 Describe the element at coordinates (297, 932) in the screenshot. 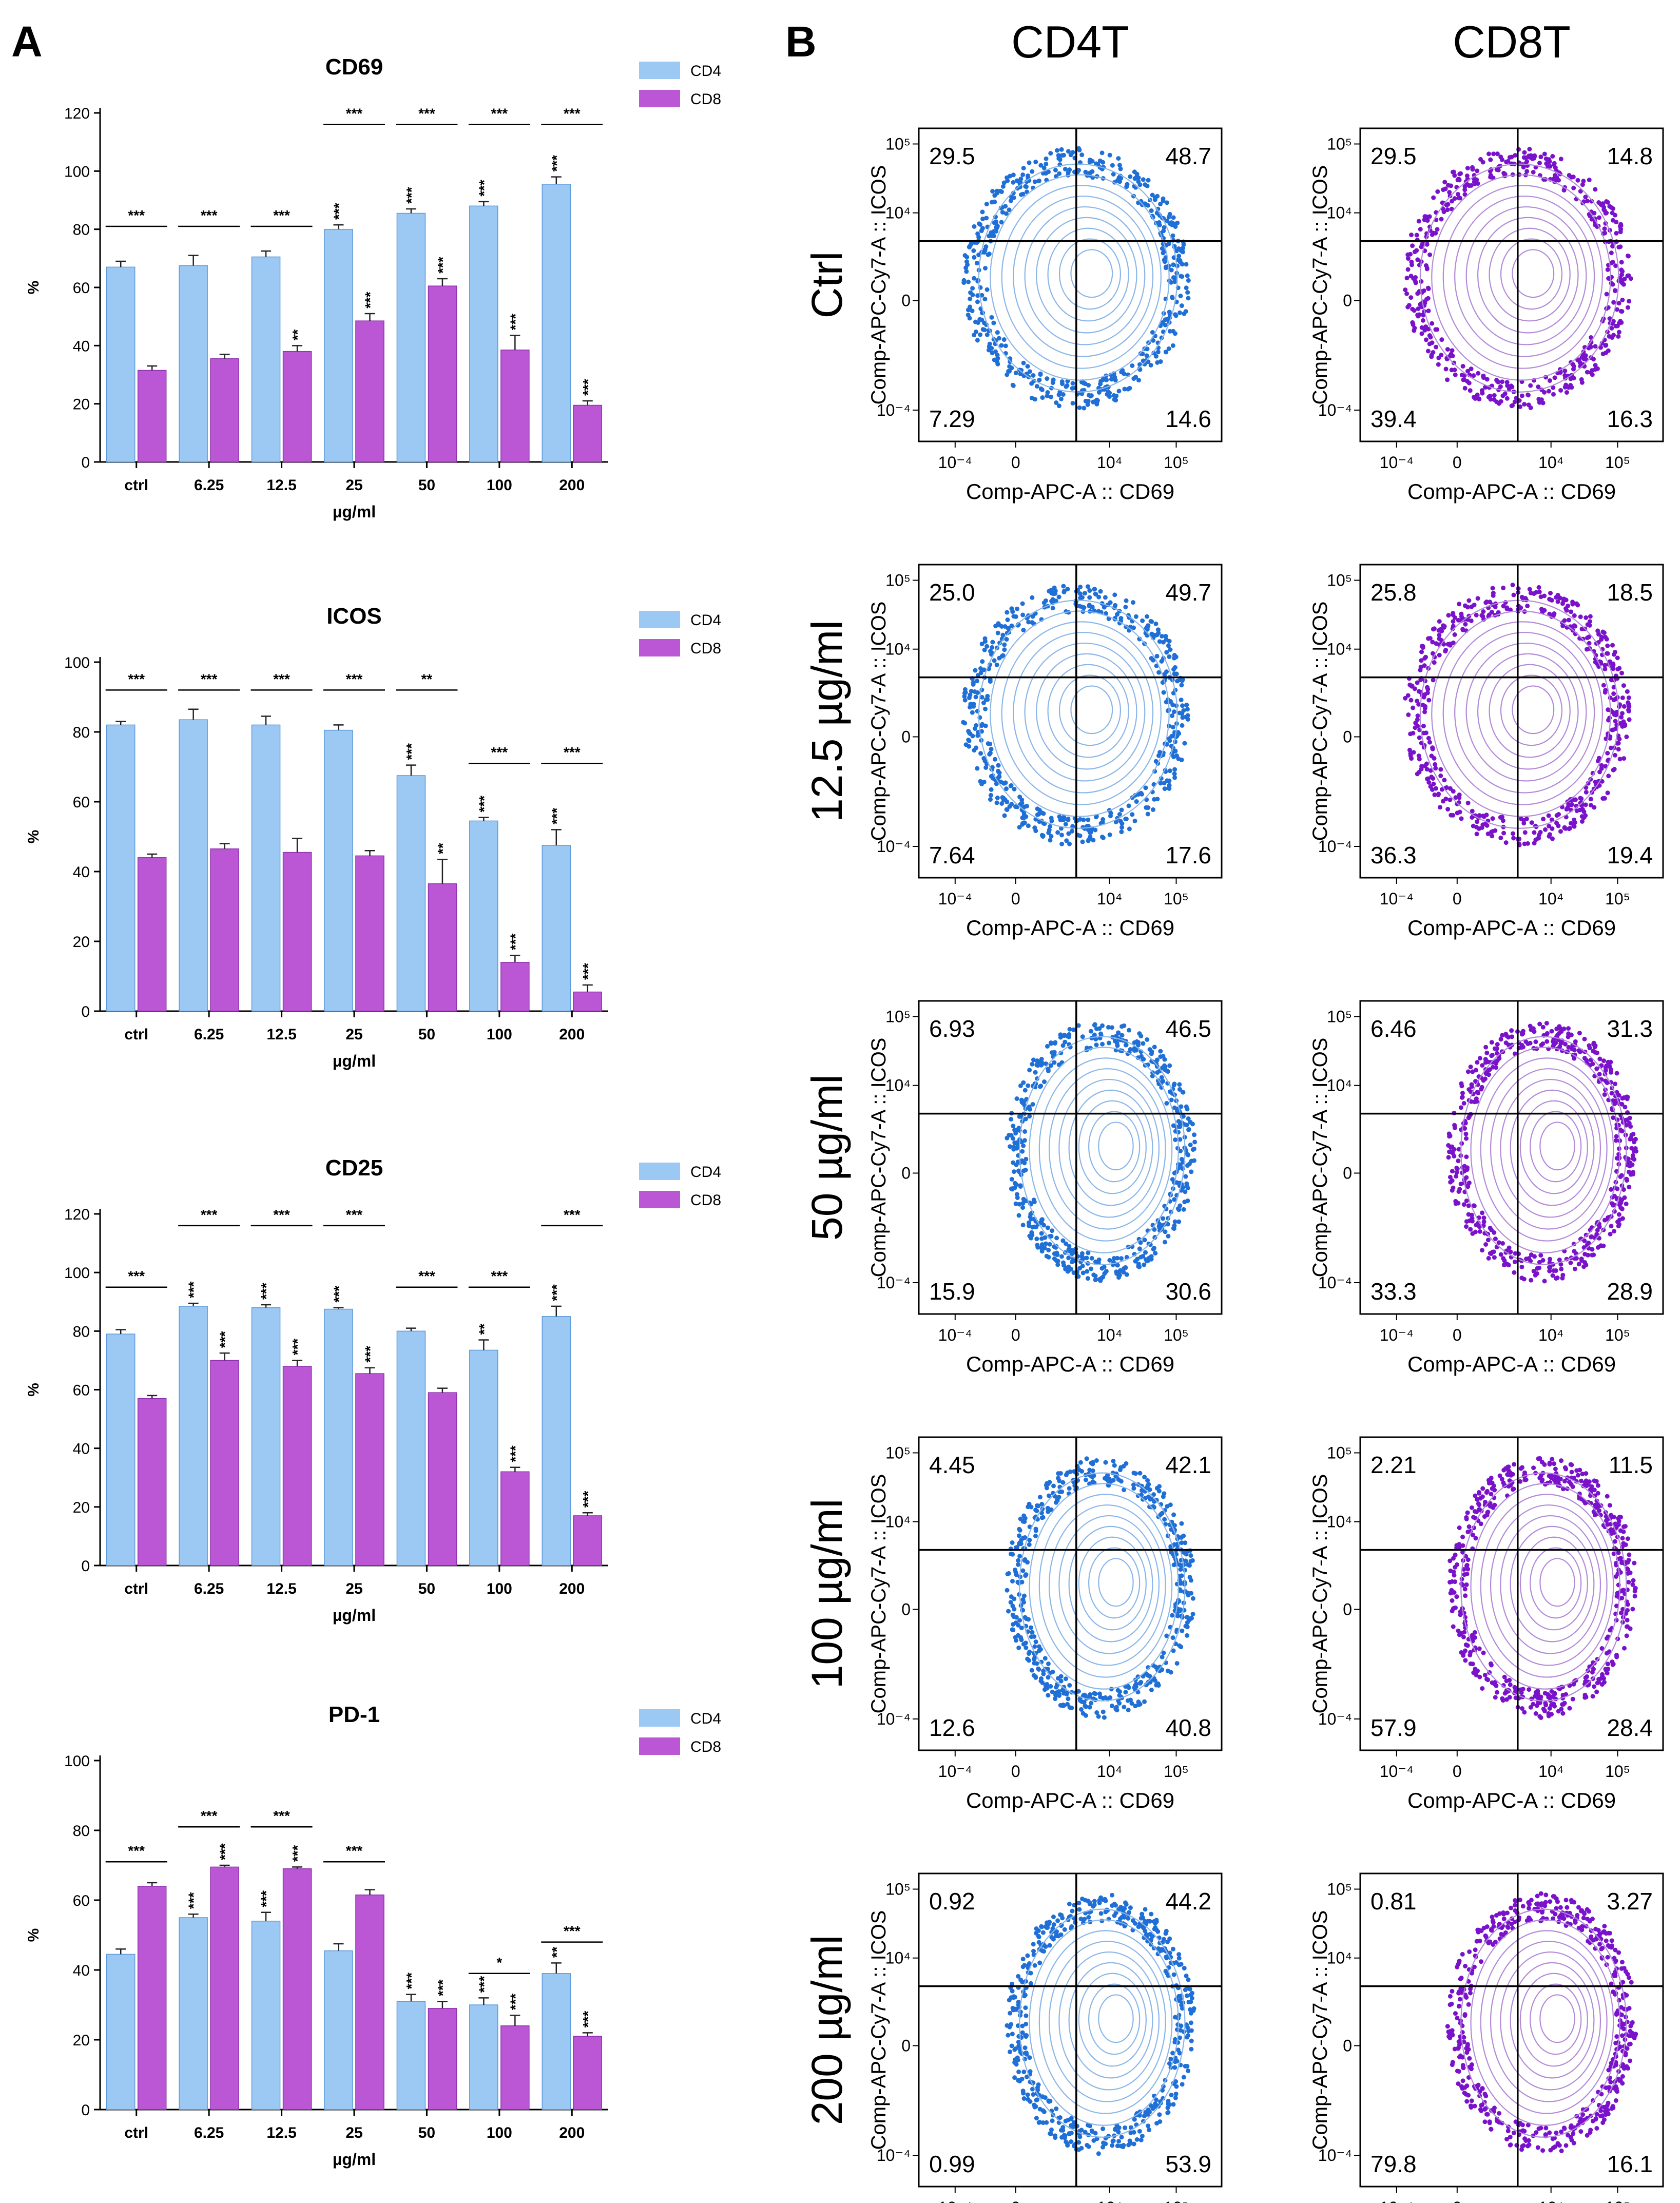

I see `bar-cd8-12.5` at that location.